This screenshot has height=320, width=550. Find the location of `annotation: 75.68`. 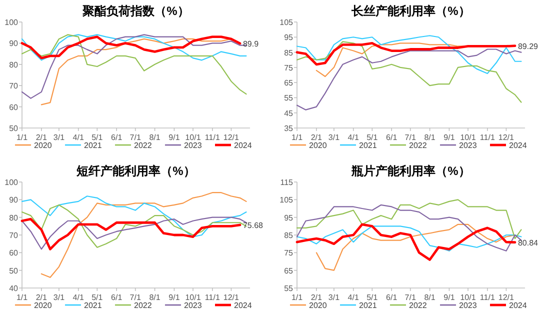

annotation: 75.68 is located at coordinates (253, 225).